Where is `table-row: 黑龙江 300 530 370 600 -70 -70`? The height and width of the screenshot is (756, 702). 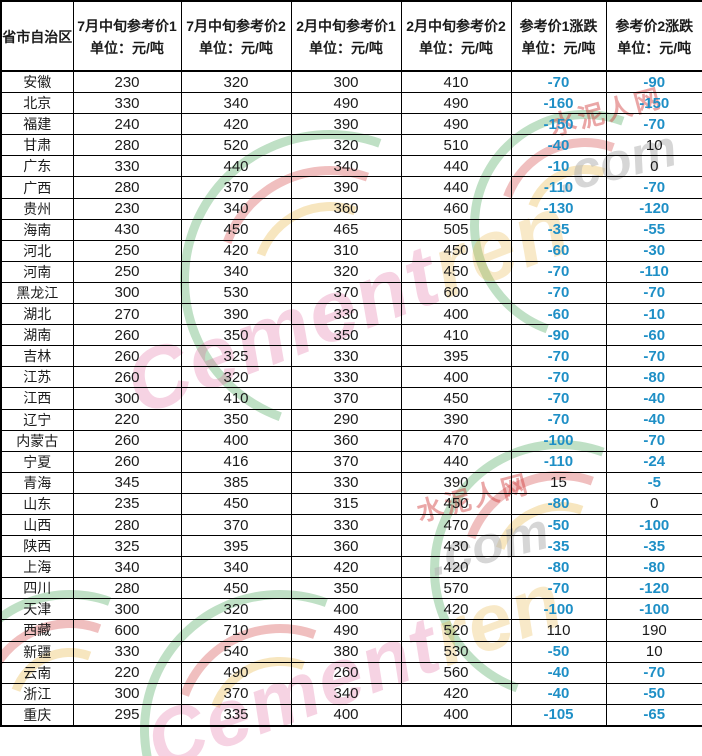
table-row: 黑龙江 300 530 370 600 -70 -70 is located at coordinates (351, 293).